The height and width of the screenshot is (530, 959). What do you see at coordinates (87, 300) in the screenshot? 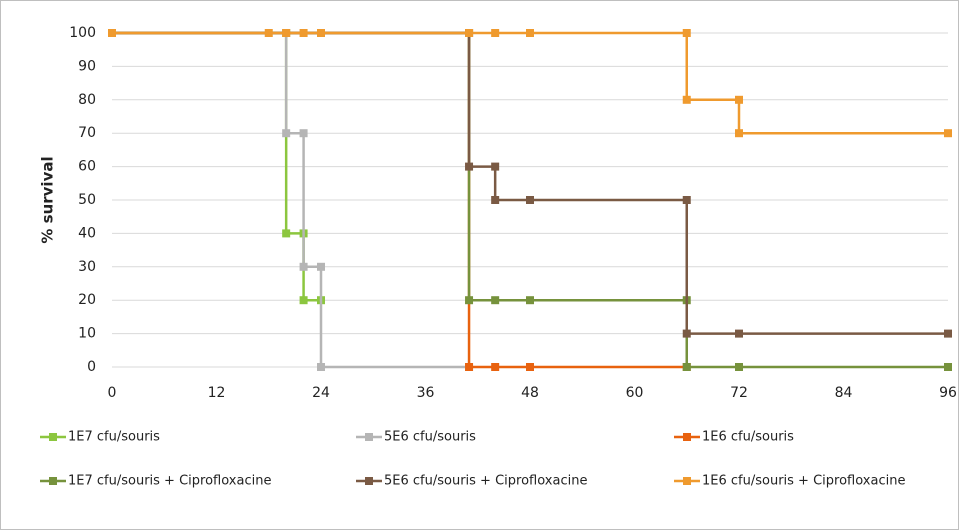
I see `y-tick-label: 20` at bounding box center [87, 300].